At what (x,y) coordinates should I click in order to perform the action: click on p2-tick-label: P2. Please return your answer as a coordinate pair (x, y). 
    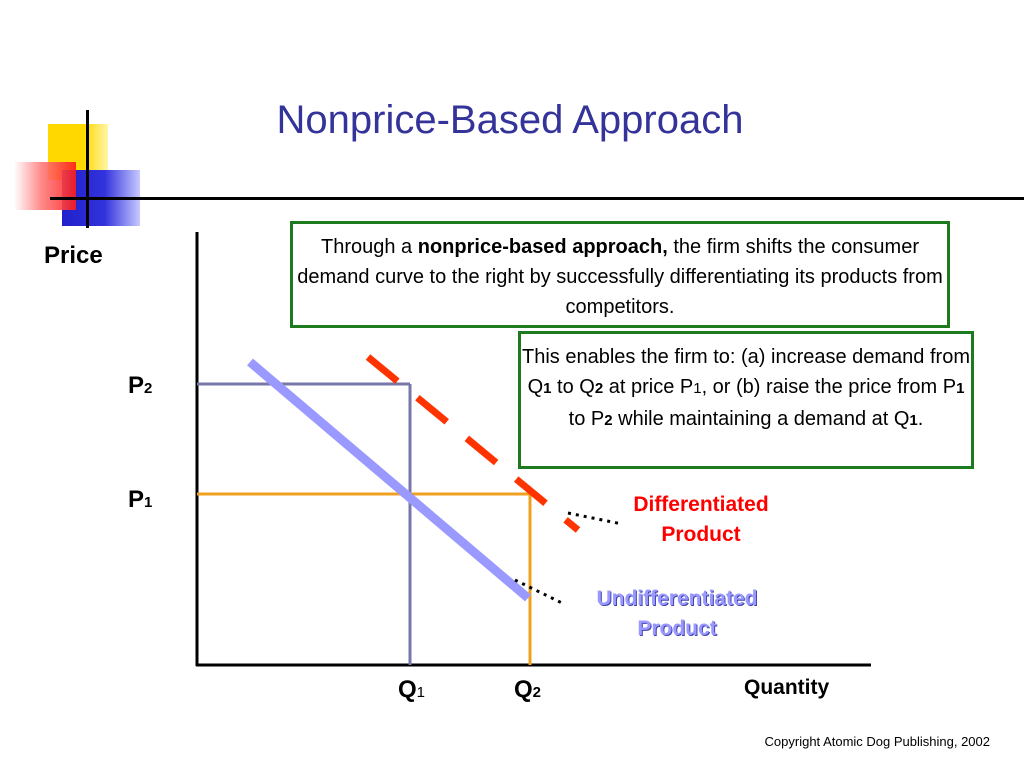
    Looking at the image, I should click on (140, 385).